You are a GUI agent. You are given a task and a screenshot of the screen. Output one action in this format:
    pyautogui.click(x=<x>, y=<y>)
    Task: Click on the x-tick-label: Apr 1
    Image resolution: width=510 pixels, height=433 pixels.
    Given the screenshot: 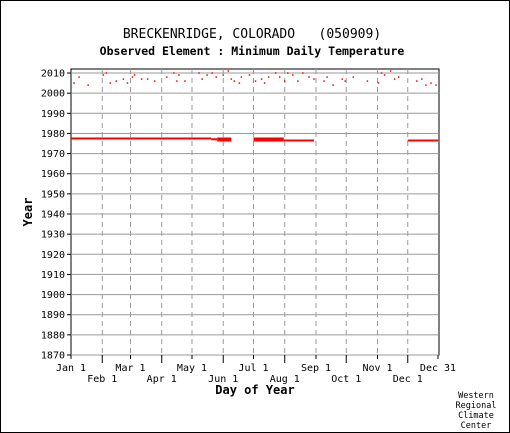 What is the action you would take?
    pyautogui.click(x=162, y=379)
    